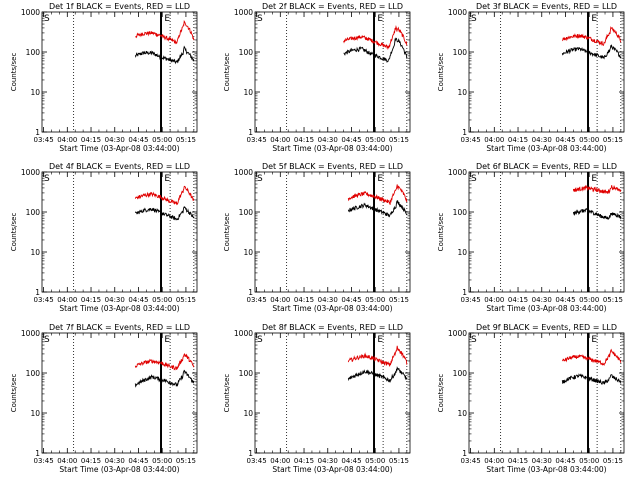  Describe the element at coordinates (119, 327) in the screenshot. I see `panel-title: Det 7f BLACK = Events, RED = LLD` at that location.